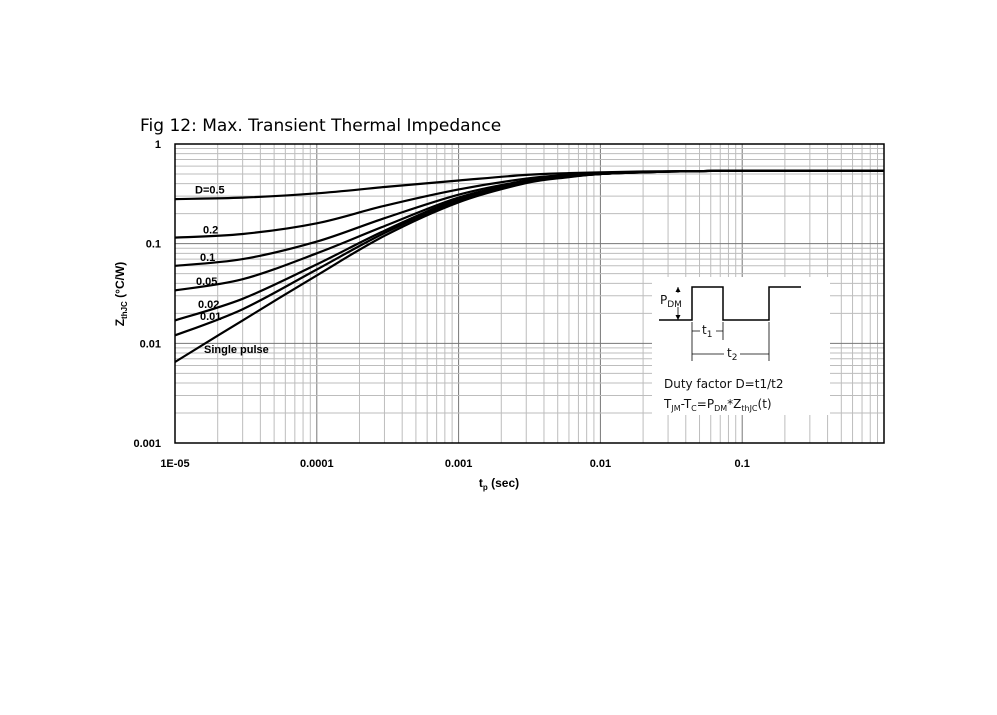  What do you see at coordinates (742, 464) in the screenshot?
I see `x-tick-label: 0.1` at bounding box center [742, 464].